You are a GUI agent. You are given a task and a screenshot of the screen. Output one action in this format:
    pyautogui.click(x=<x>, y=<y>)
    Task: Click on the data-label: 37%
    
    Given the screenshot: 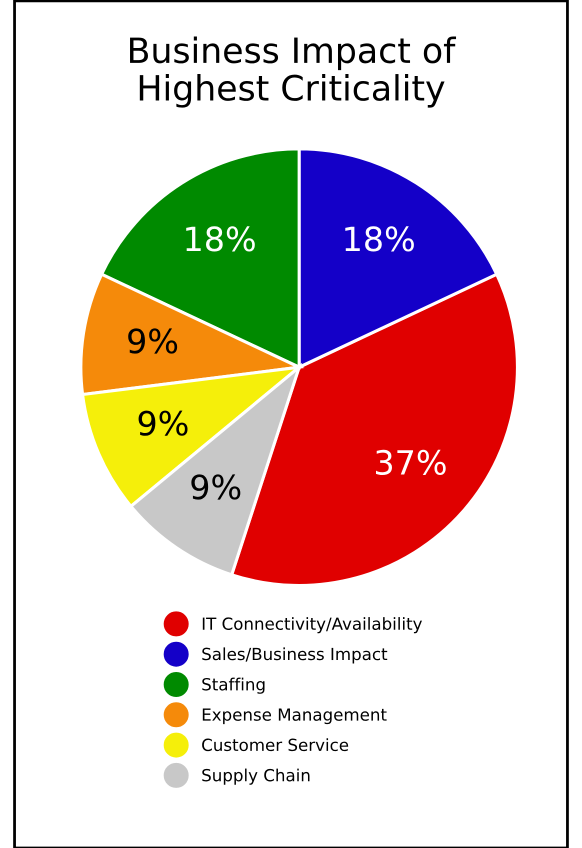 What is the action you would take?
    pyautogui.click(x=411, y=463)
    